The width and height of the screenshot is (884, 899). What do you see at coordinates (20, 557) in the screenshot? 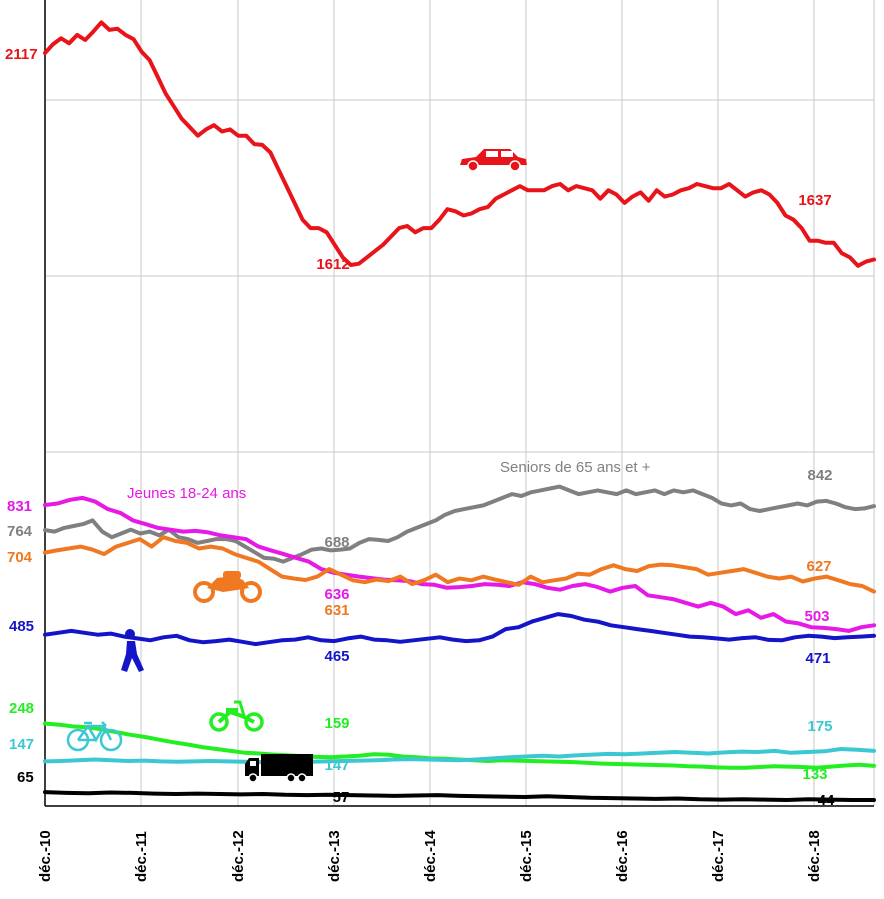
I see `data-label-moto: 704` at bounding box center [20, 557].